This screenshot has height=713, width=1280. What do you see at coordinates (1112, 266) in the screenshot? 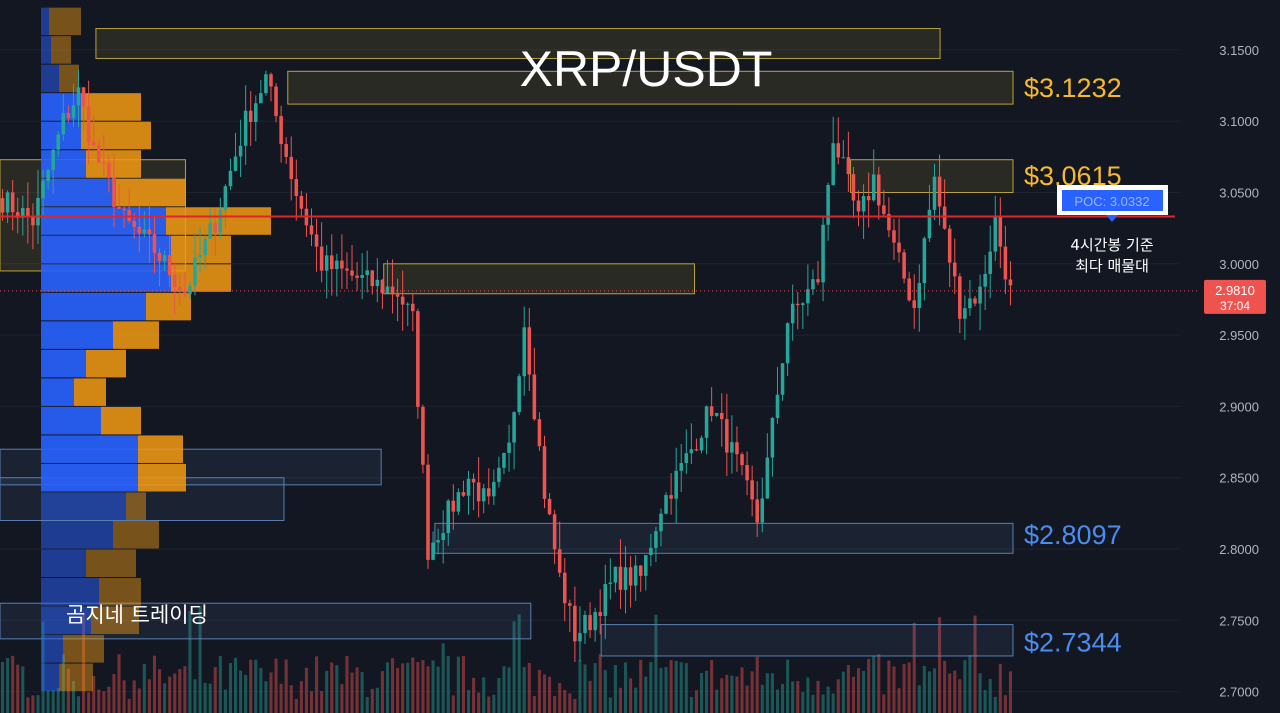
I see `poc-note-2: 최다 매물대` at bounding box center [1112, 266].